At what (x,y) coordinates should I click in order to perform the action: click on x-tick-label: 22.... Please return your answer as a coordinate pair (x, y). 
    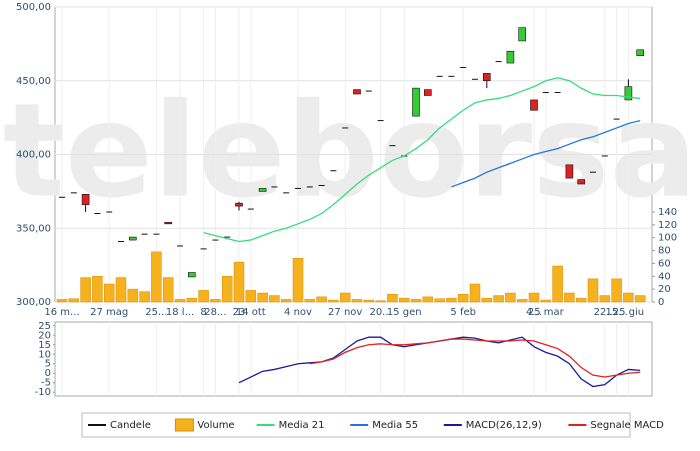
    Looking at the image, I should click on (605, 312).